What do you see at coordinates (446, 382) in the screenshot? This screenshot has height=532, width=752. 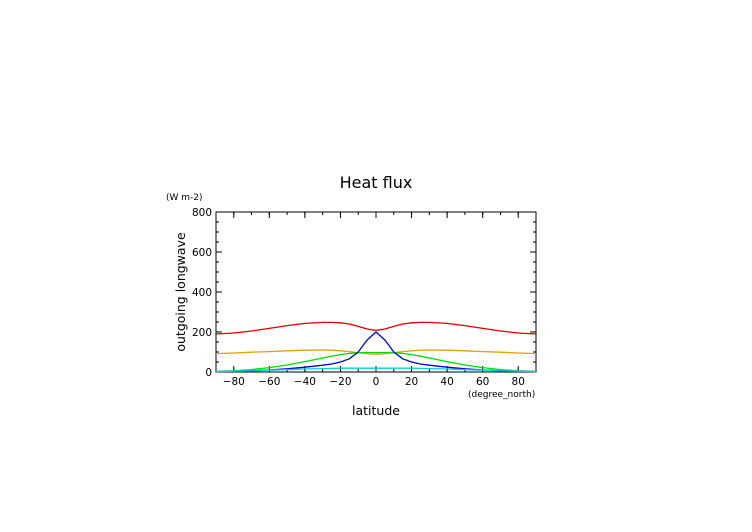 I see `x-tick-label: 40` at bounding box center [446, 382].